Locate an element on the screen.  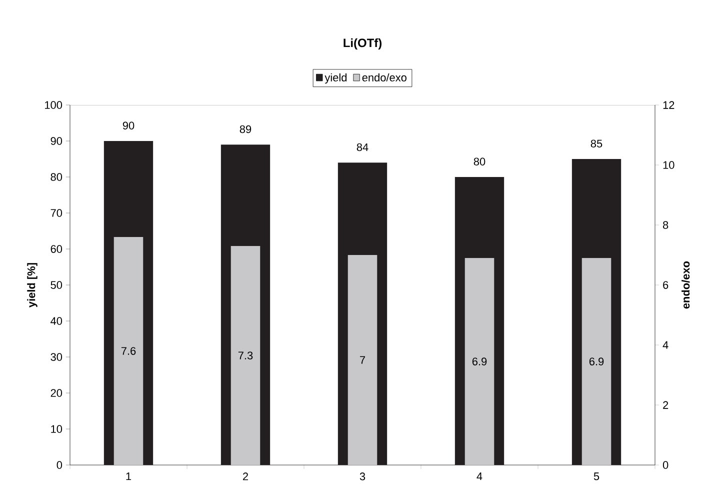
data-label: 89 is located at coordinates (246, 129).